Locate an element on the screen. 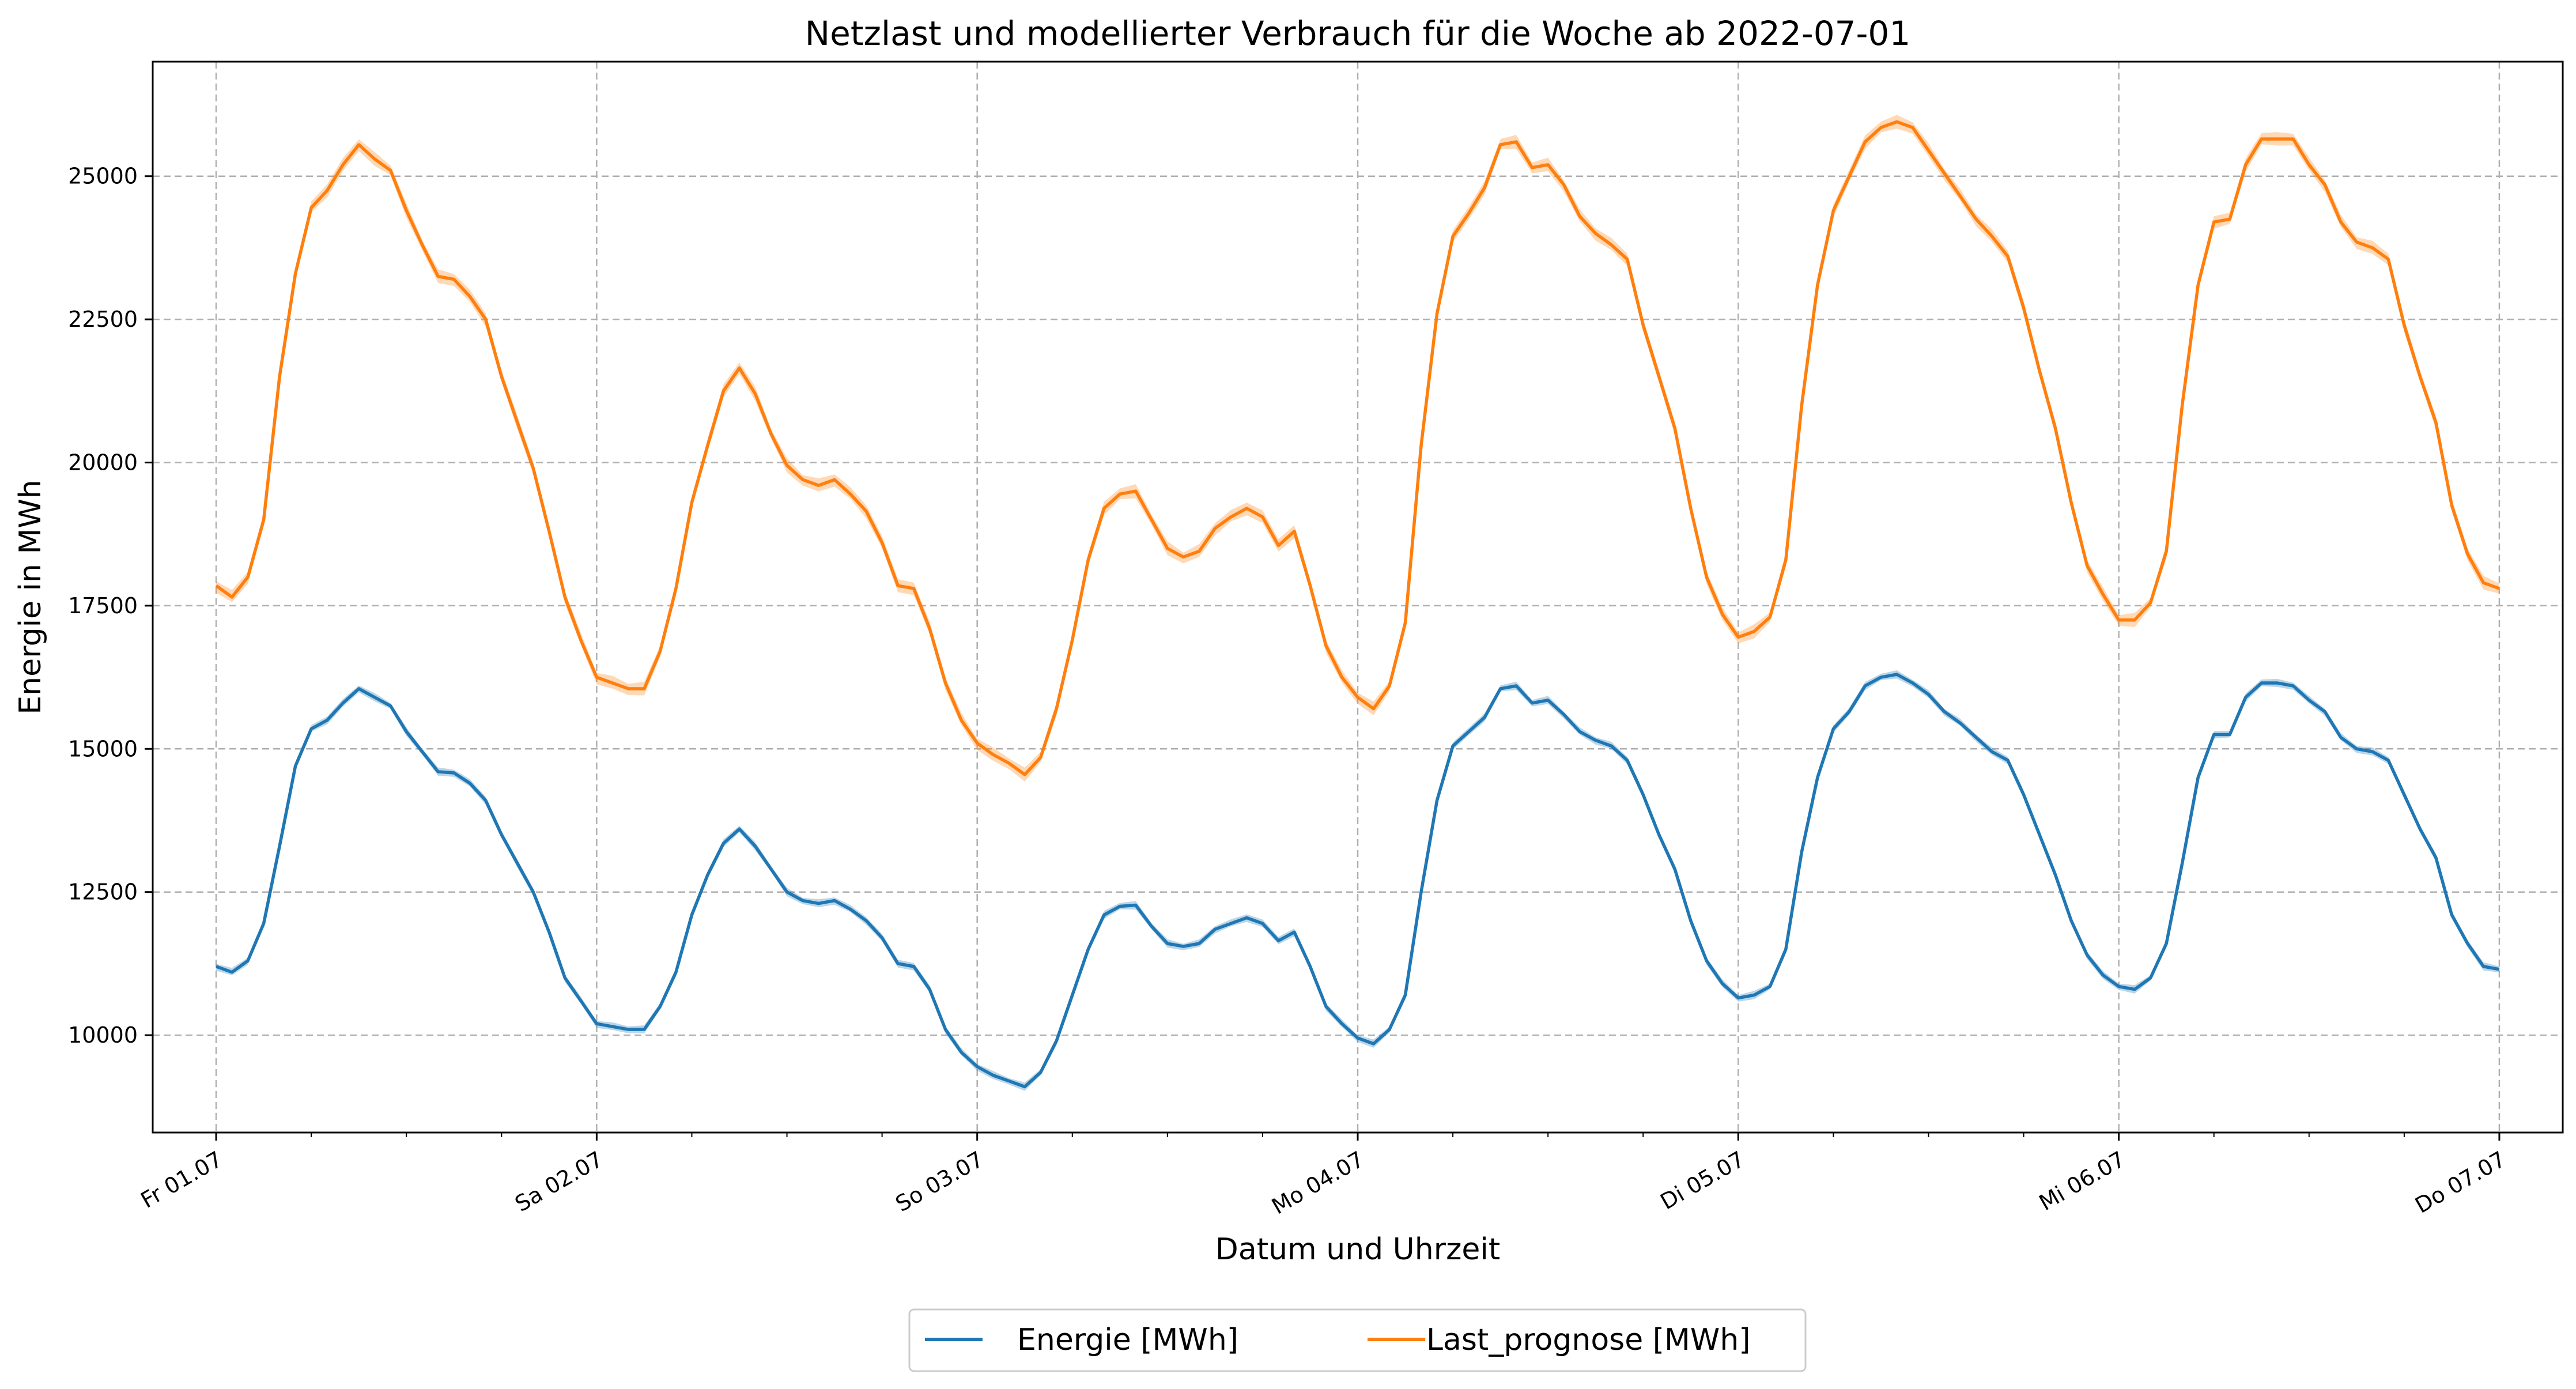  x-tick-label: Mi 06.07 is located at coordinates (2082, 1181).